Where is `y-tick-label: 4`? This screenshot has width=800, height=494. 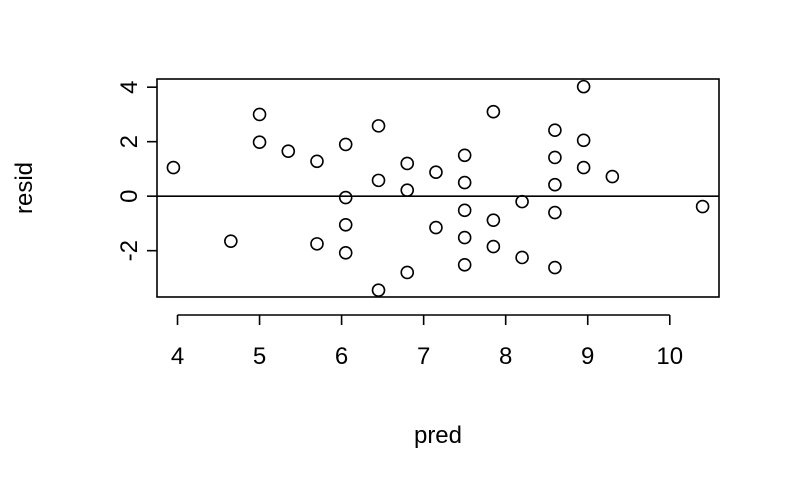
y-tick-label: 4 is located at coordinates (129, 86).